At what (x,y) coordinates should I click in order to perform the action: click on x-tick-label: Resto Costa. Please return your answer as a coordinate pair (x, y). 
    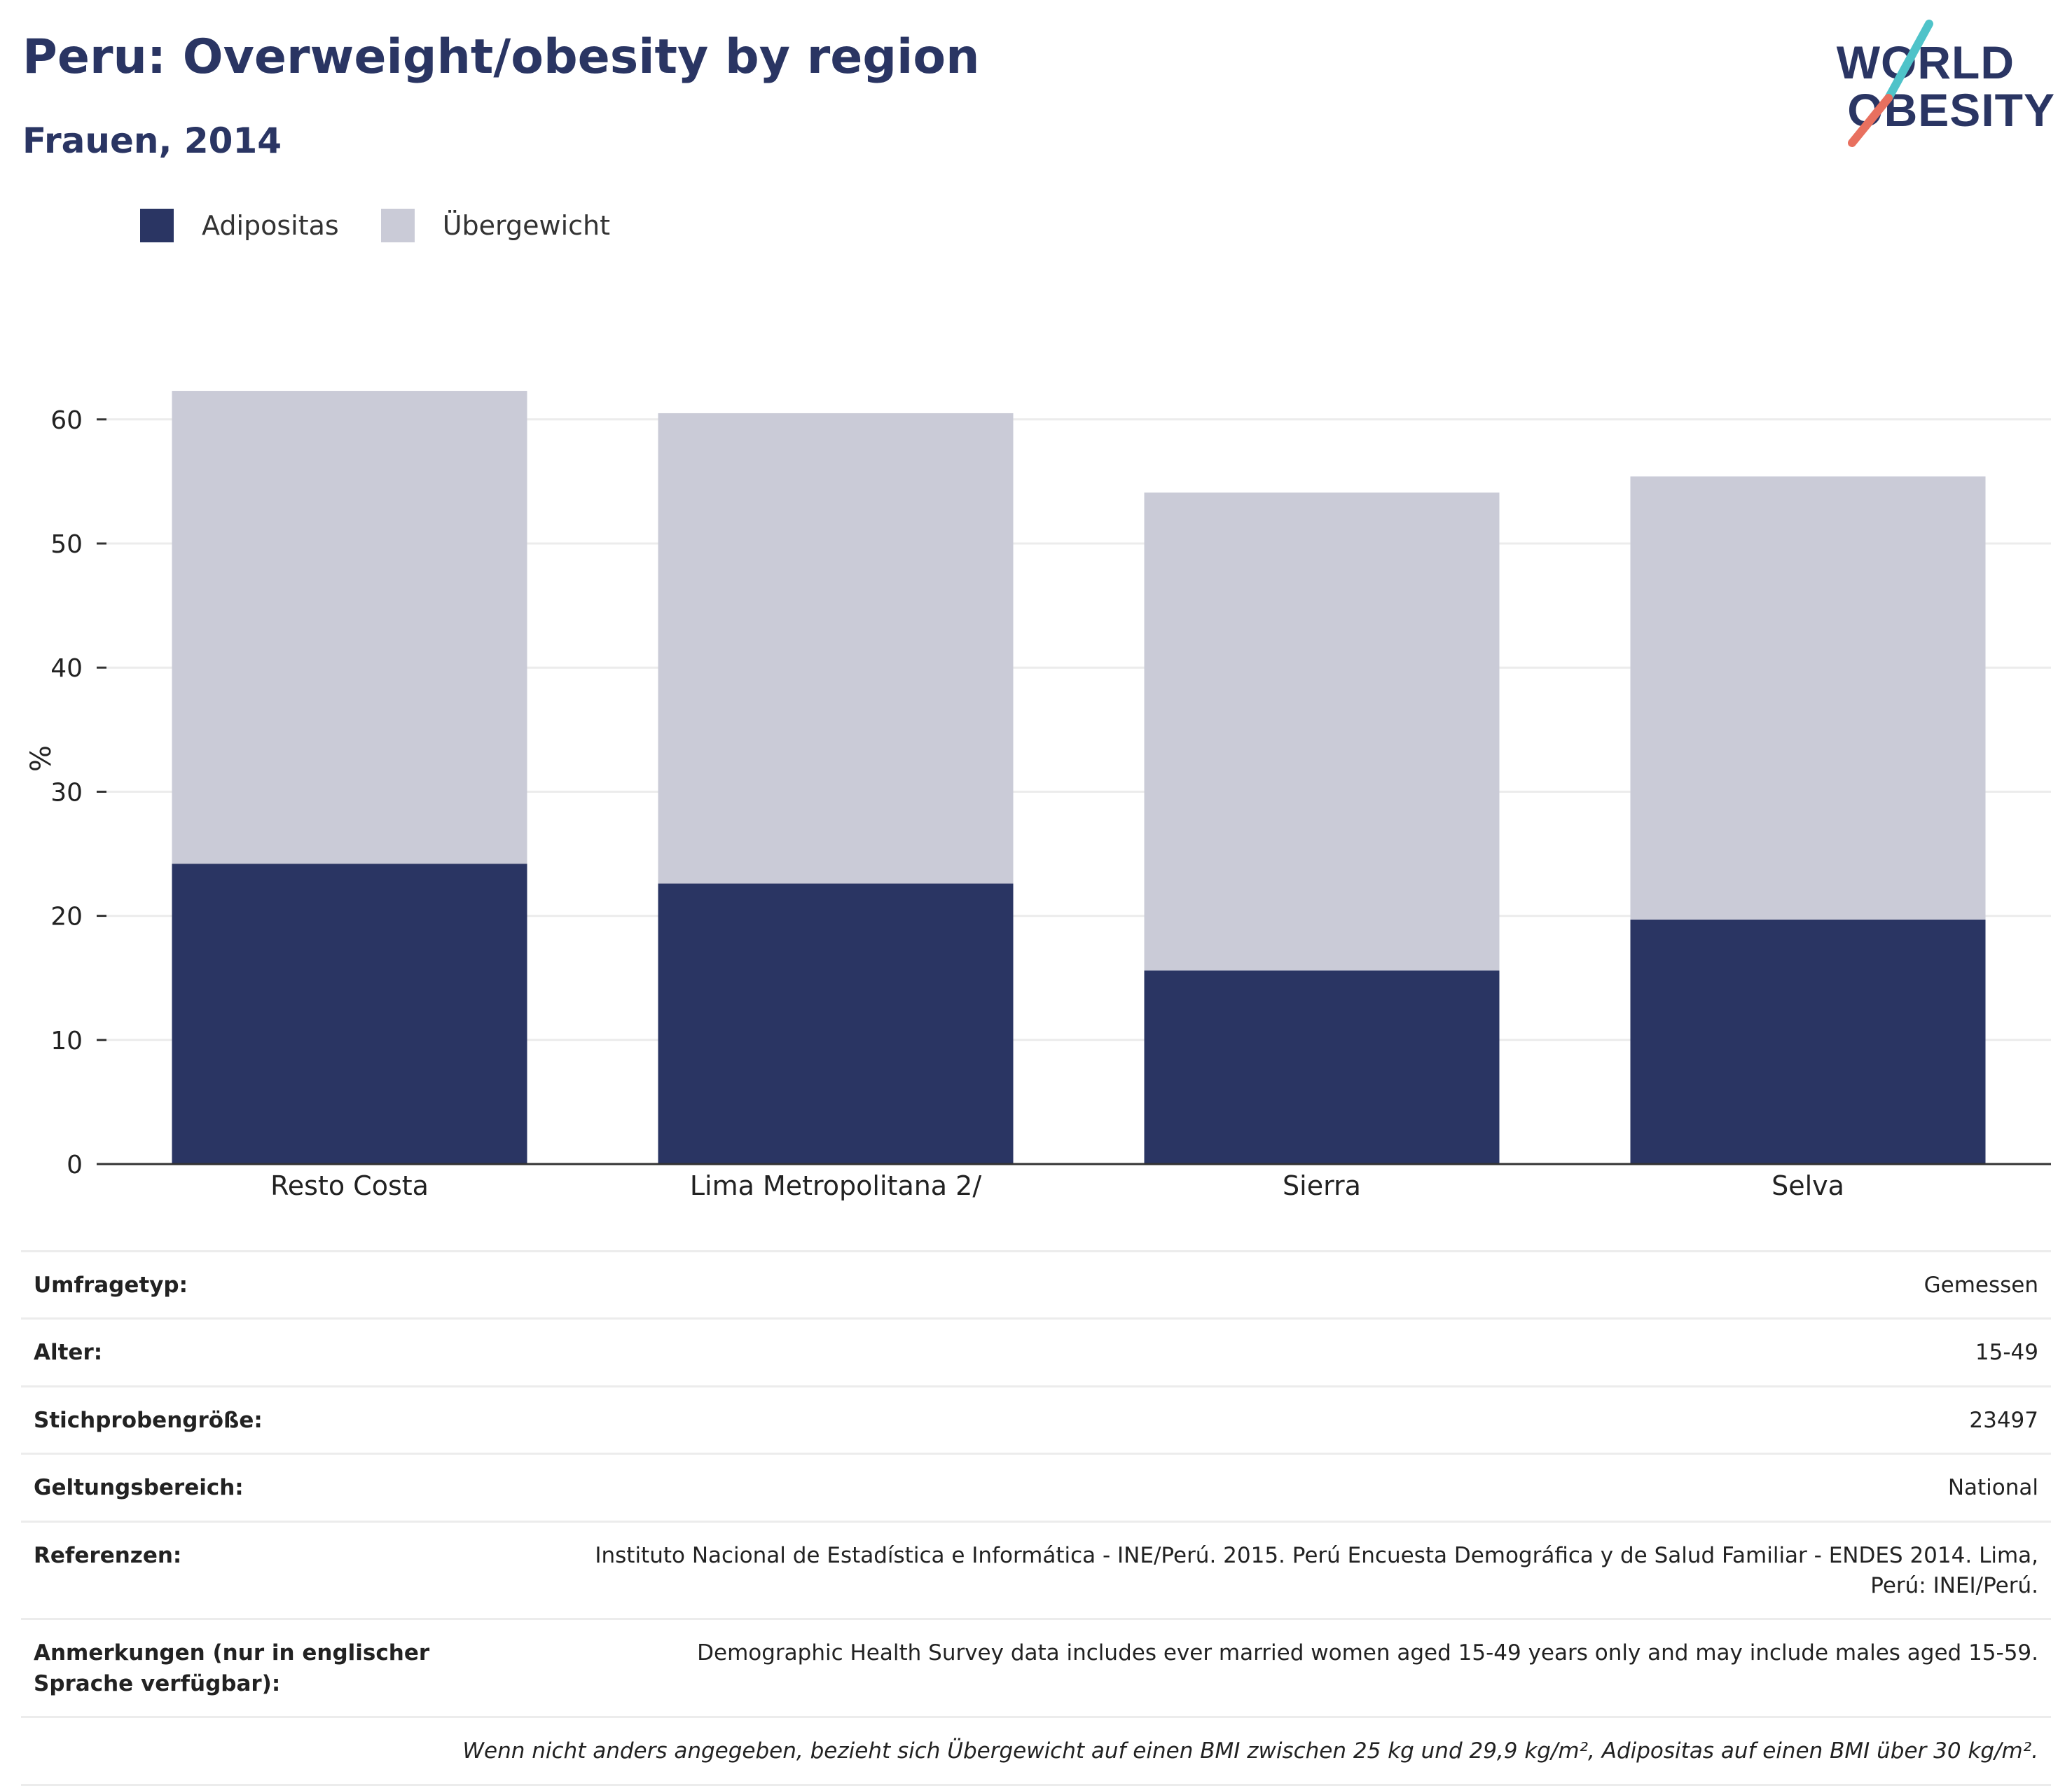
    Looking at the image, I should click on (350, 1185).